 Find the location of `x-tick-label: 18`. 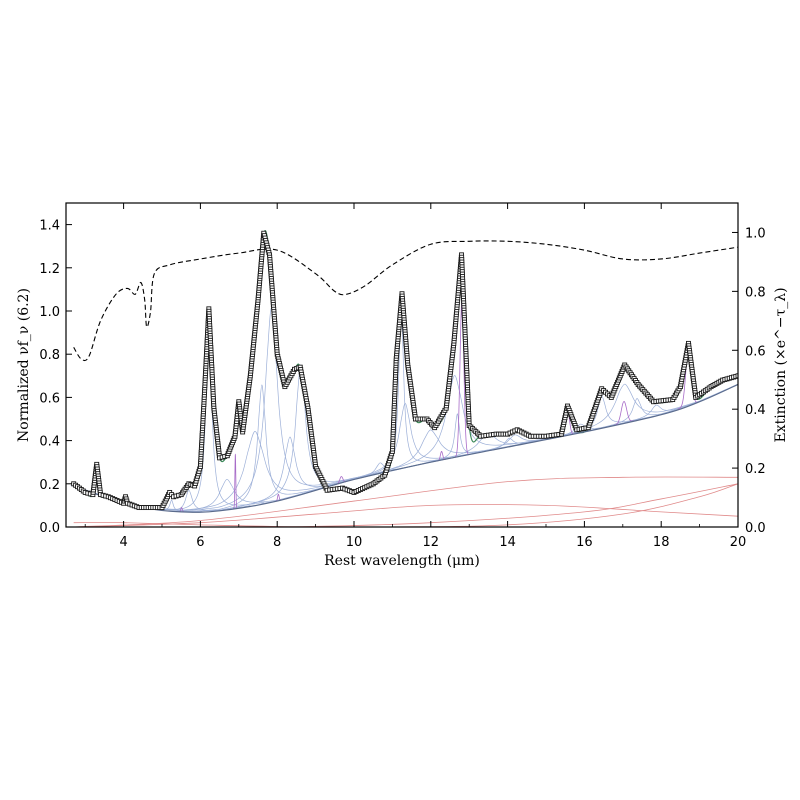

x-tick-label: 18 is located at coordinates (661, 542).